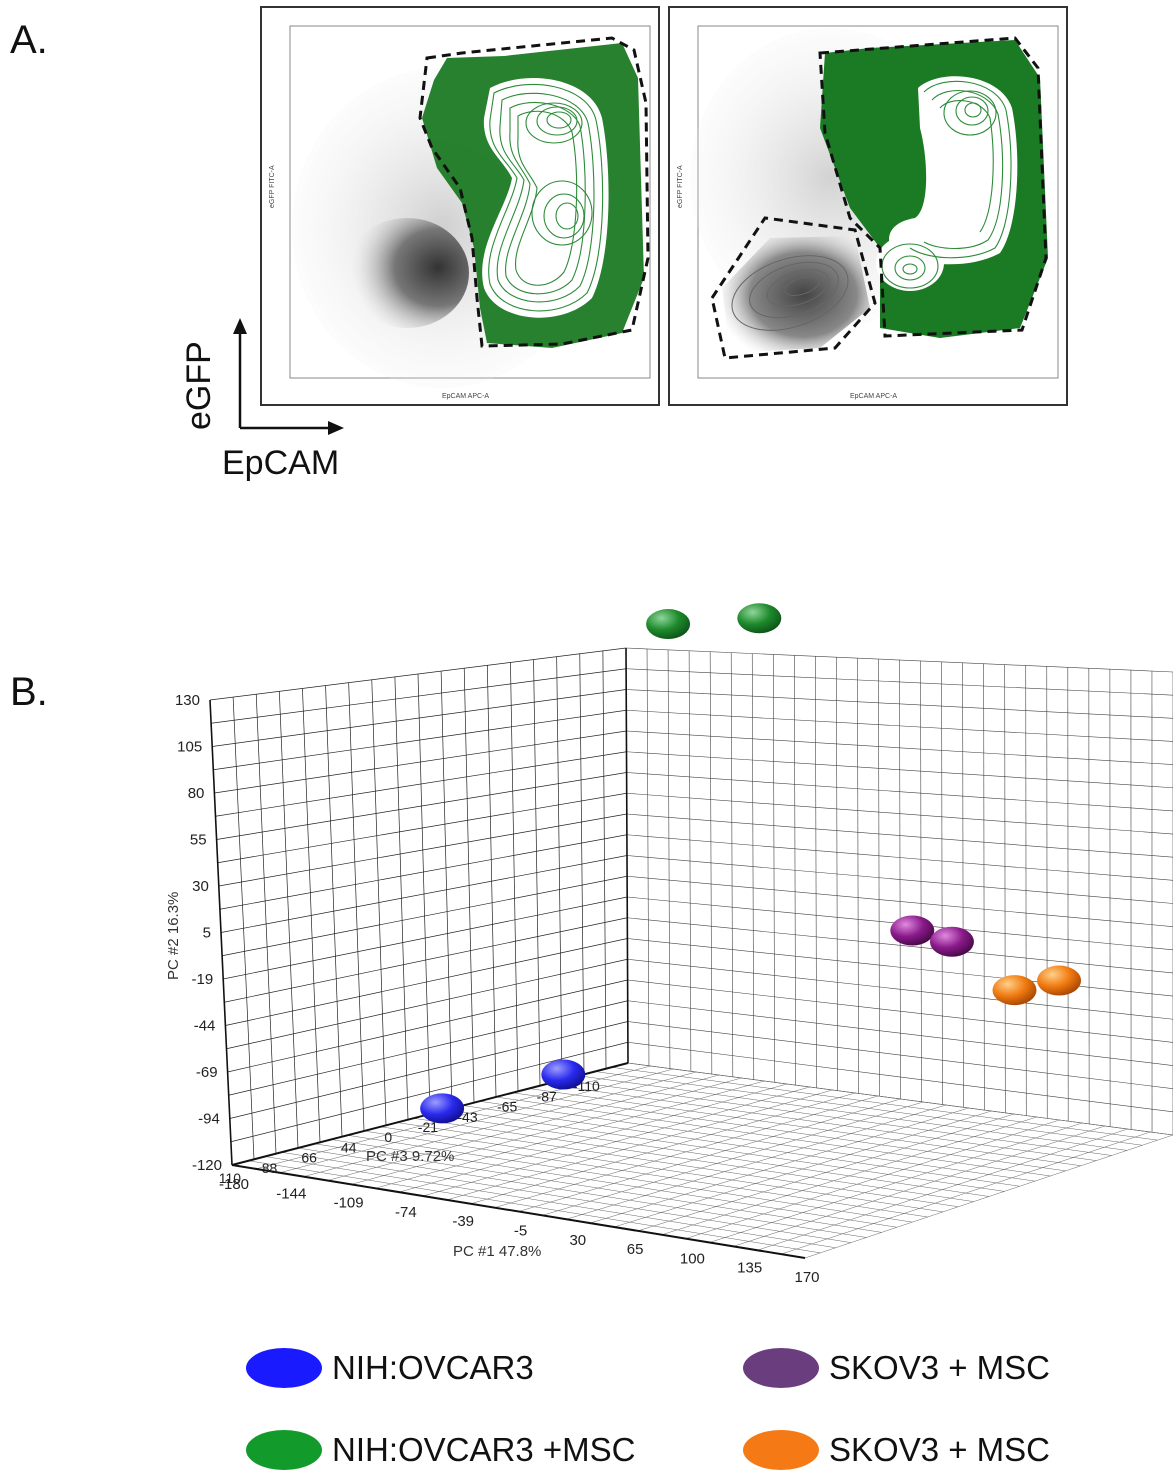 This screenshot has height=1472, width=1173. I want to click on y-tick-label: 105, so click(189, 747).